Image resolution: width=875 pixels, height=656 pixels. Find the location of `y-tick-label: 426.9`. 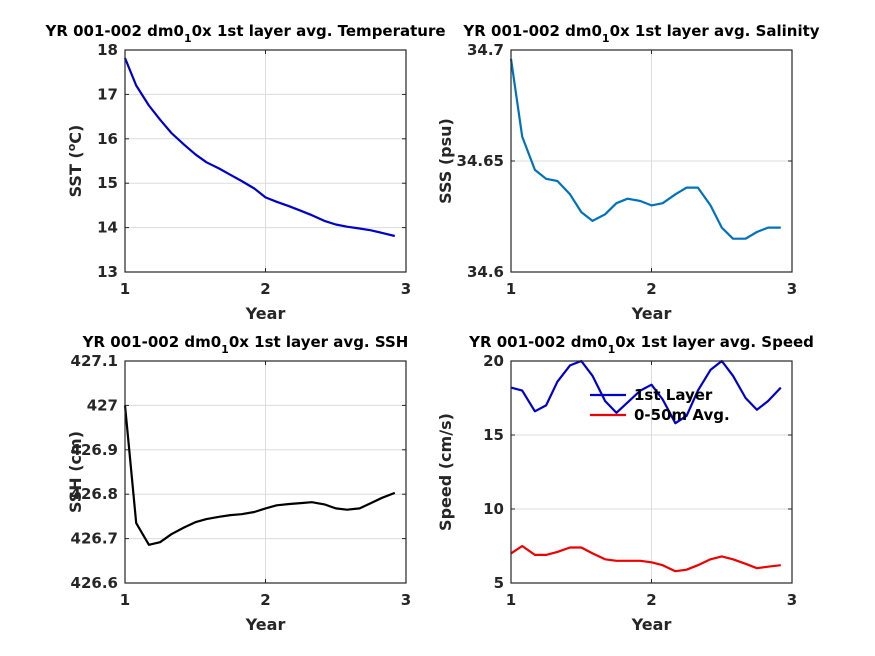

y-tick-label: 426.9 is located at coordinates (94, 450).